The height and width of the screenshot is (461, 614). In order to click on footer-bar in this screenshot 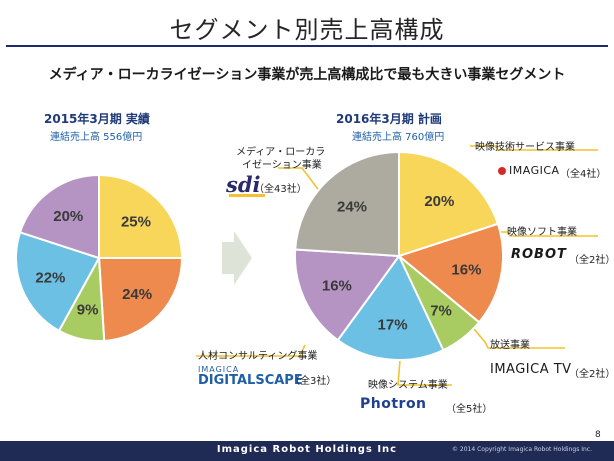, I will do `click(307, 451)`.